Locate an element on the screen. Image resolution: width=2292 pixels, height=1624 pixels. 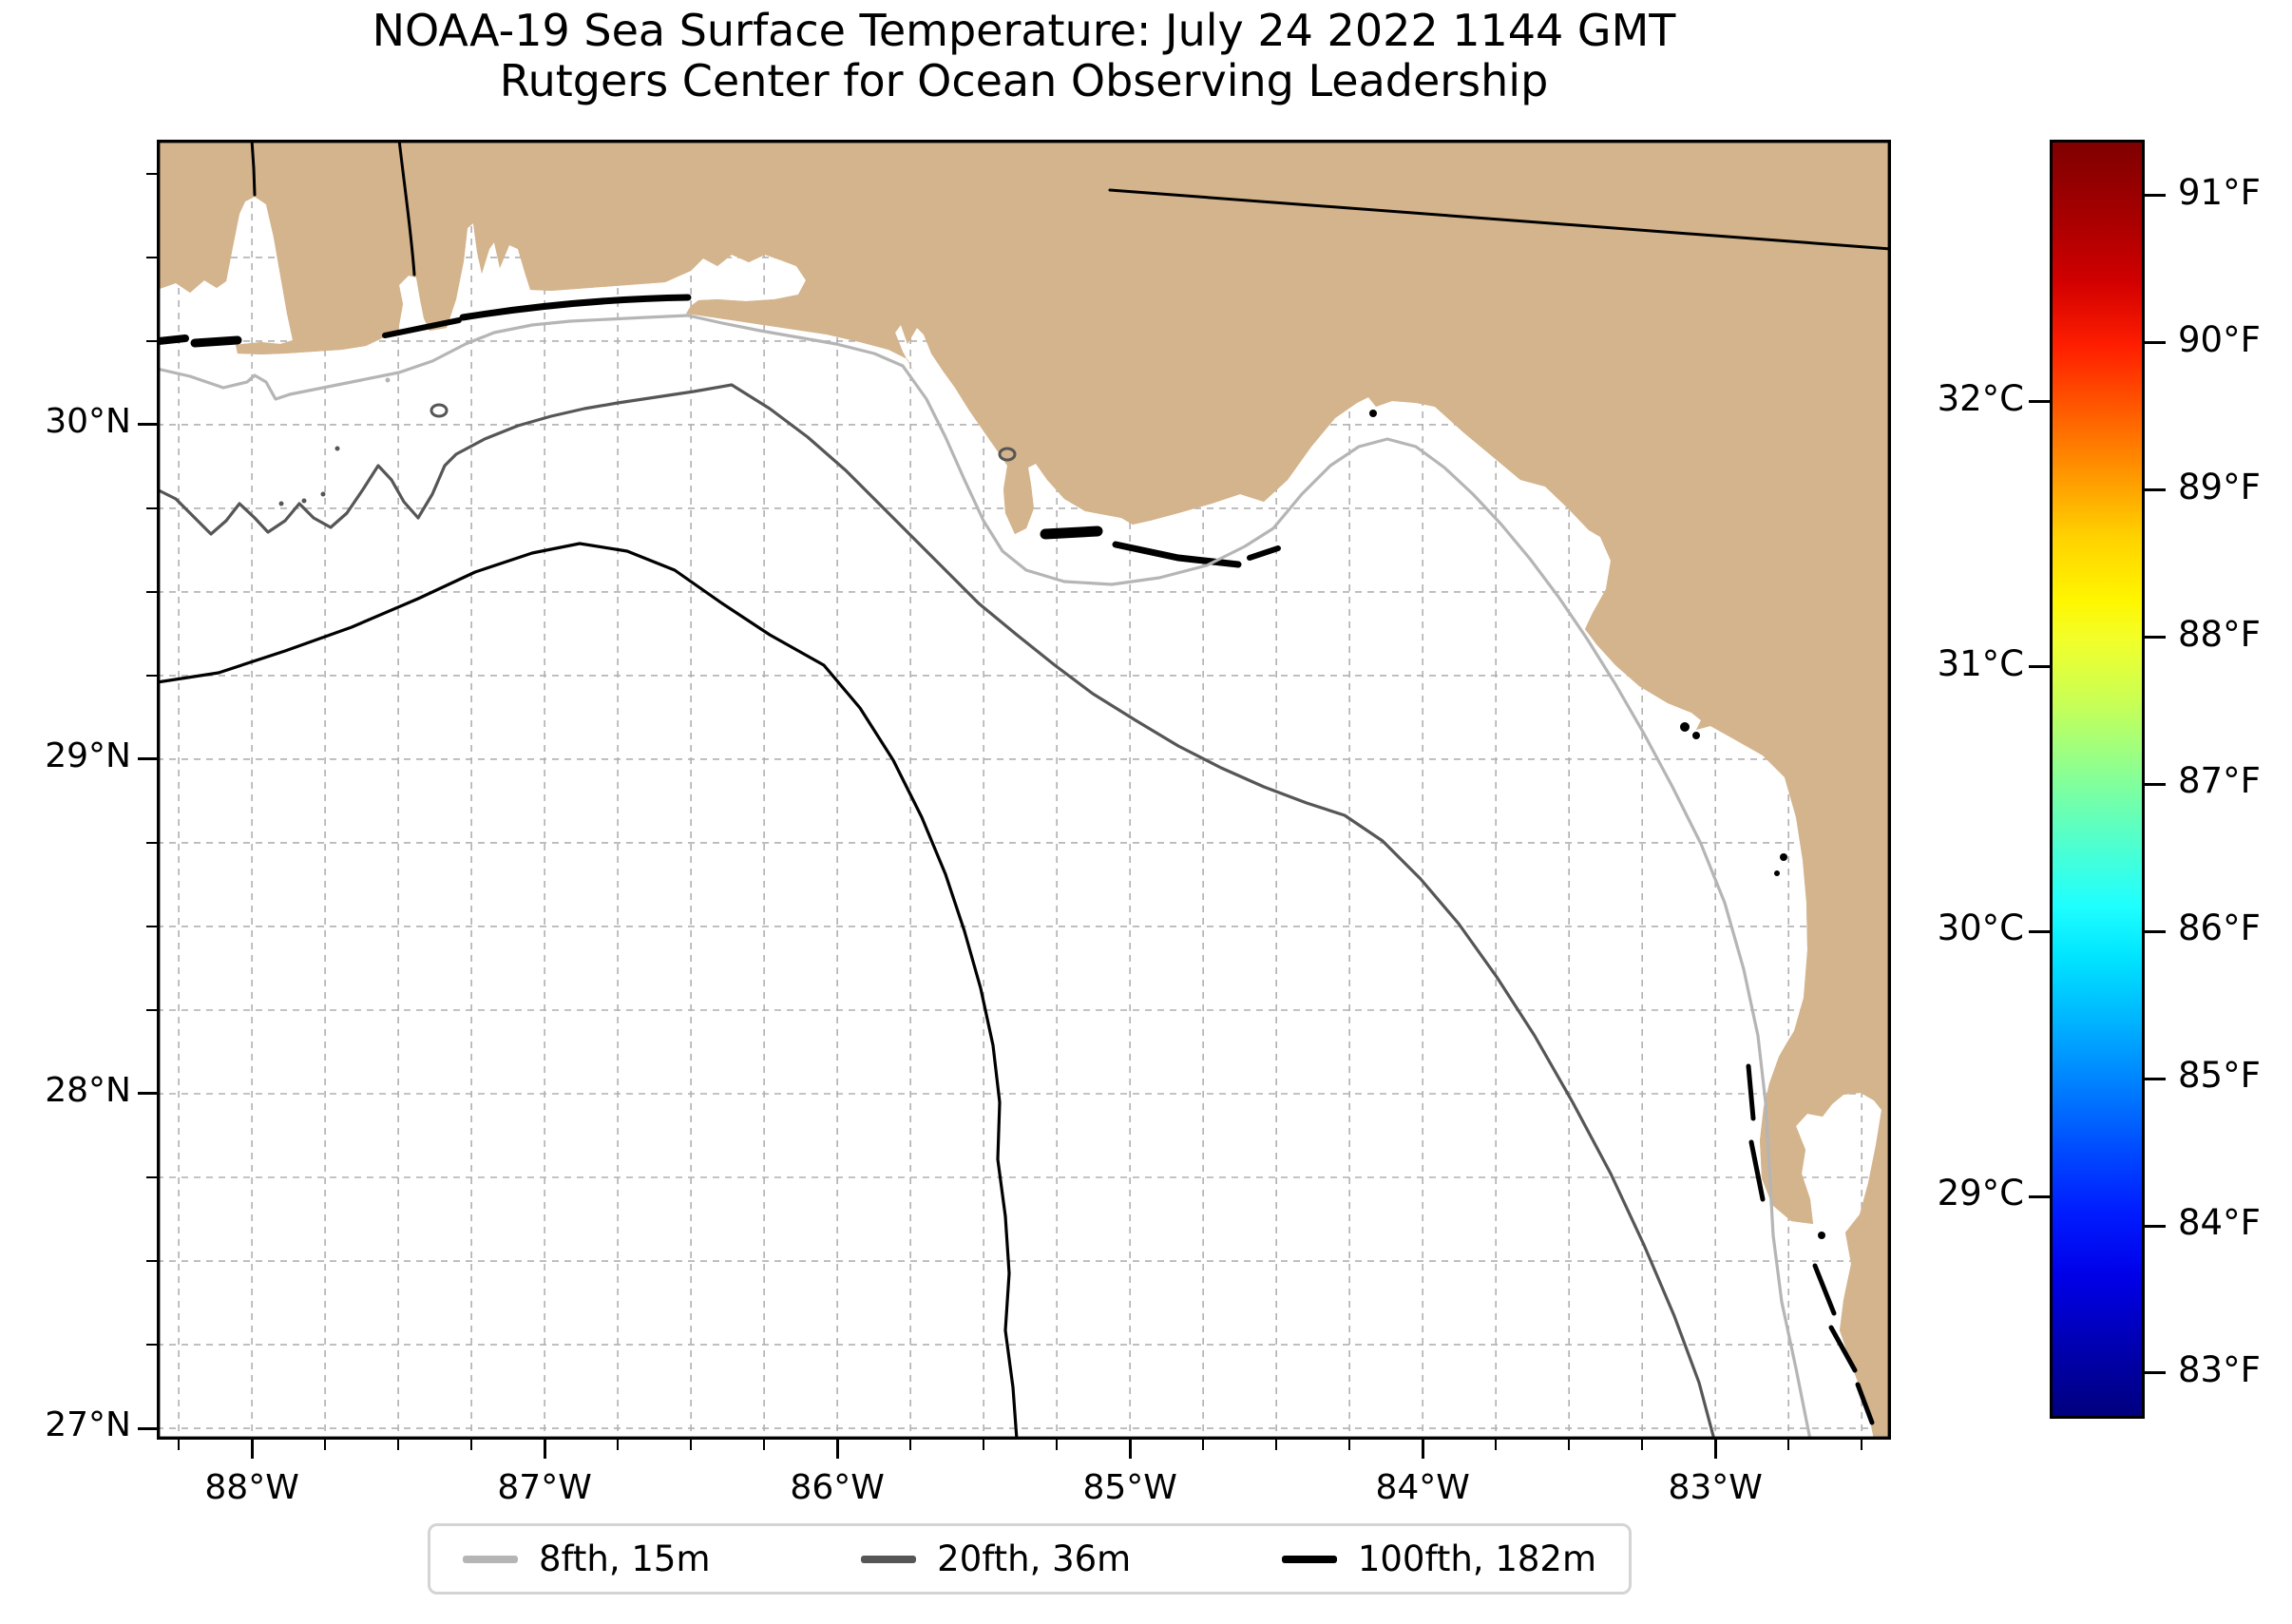
colorbar-c-label: 32°C is located at coordinates (1980, 398).